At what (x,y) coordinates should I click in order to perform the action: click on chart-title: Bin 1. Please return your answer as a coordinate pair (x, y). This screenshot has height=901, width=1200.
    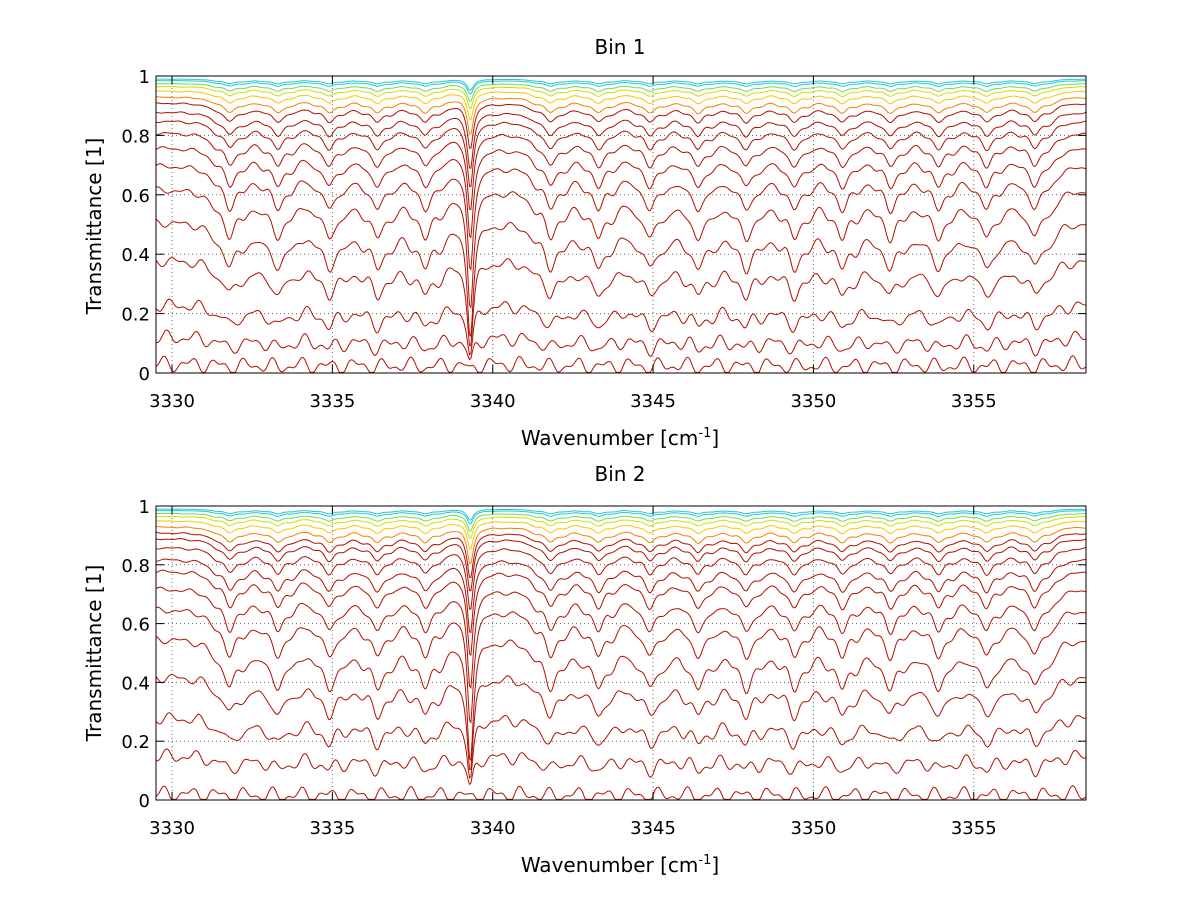
    Looking at the image, I should click on (619, 47).